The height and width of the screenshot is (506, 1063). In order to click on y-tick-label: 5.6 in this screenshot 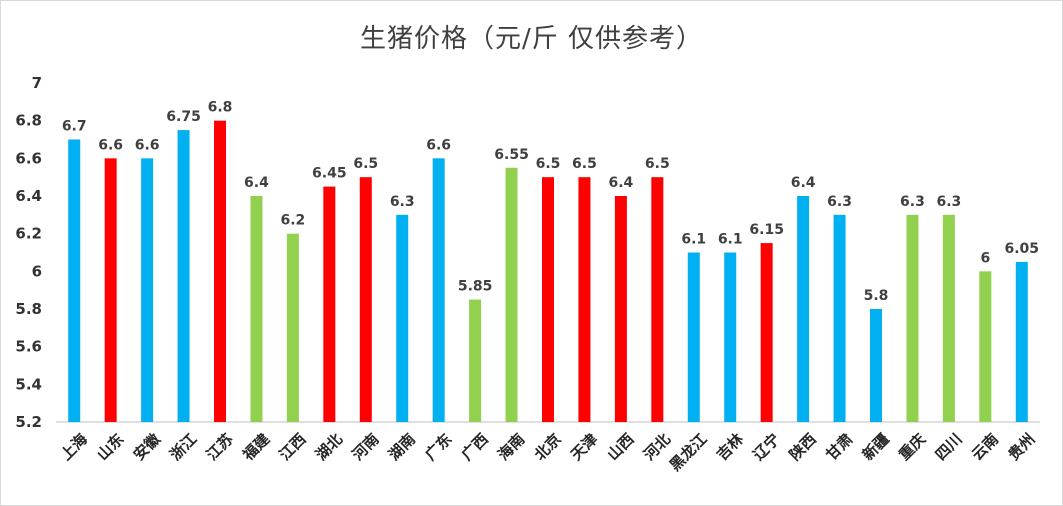, I will do `click(28, 347)`.